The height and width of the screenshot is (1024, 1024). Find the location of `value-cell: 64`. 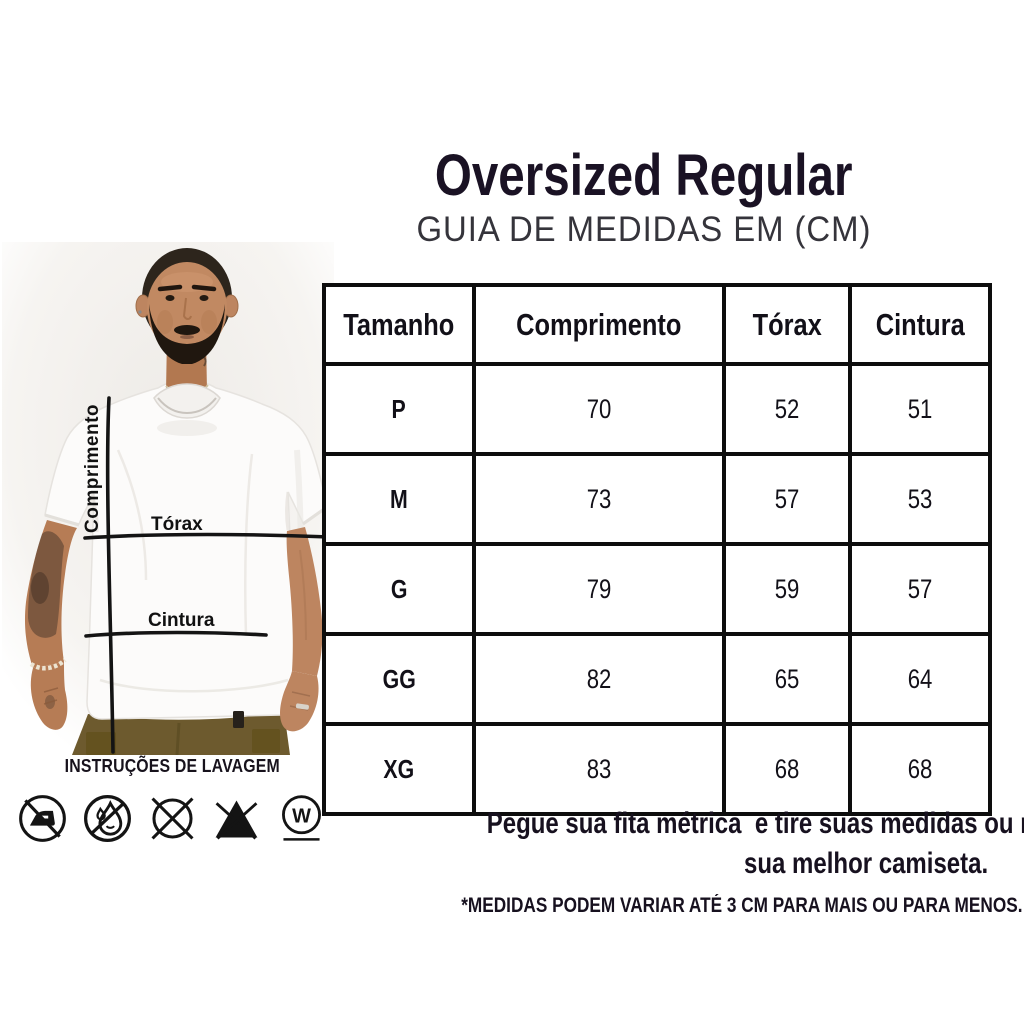

value-cell: 64 is located at coordinates (920, 679).